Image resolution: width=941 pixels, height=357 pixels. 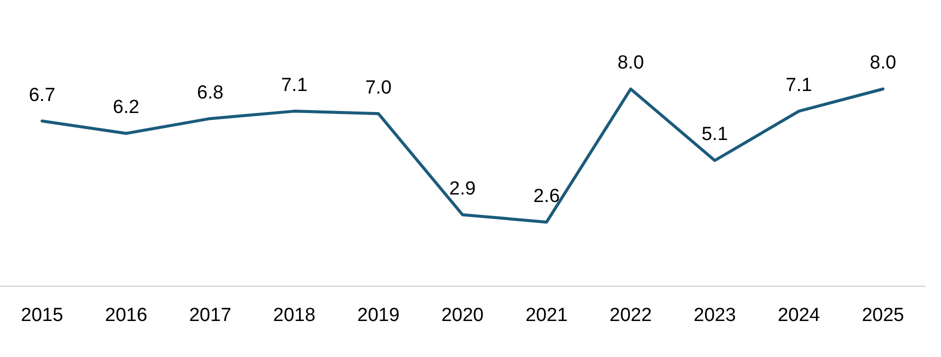 What do you see at coordinates (799, 315) in the screenshot?
I see `x-tick-label: 2024` at bounding box center [799, 315].